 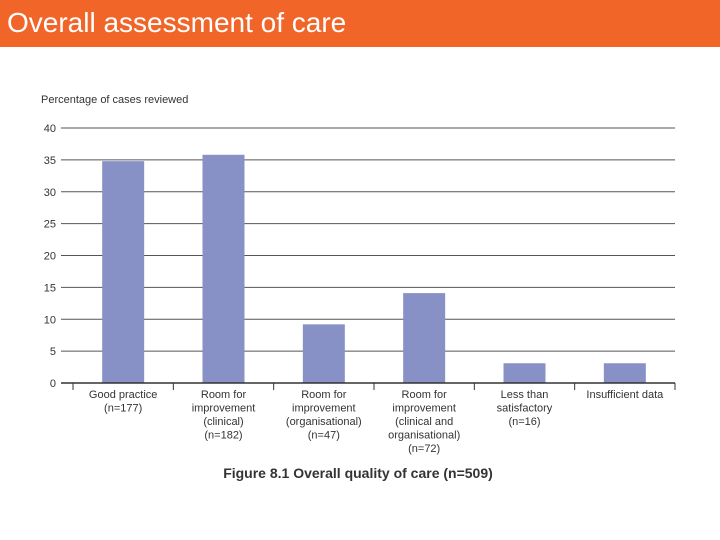 I want to click on y-tick-label: 40, so click(x=50, y=129).